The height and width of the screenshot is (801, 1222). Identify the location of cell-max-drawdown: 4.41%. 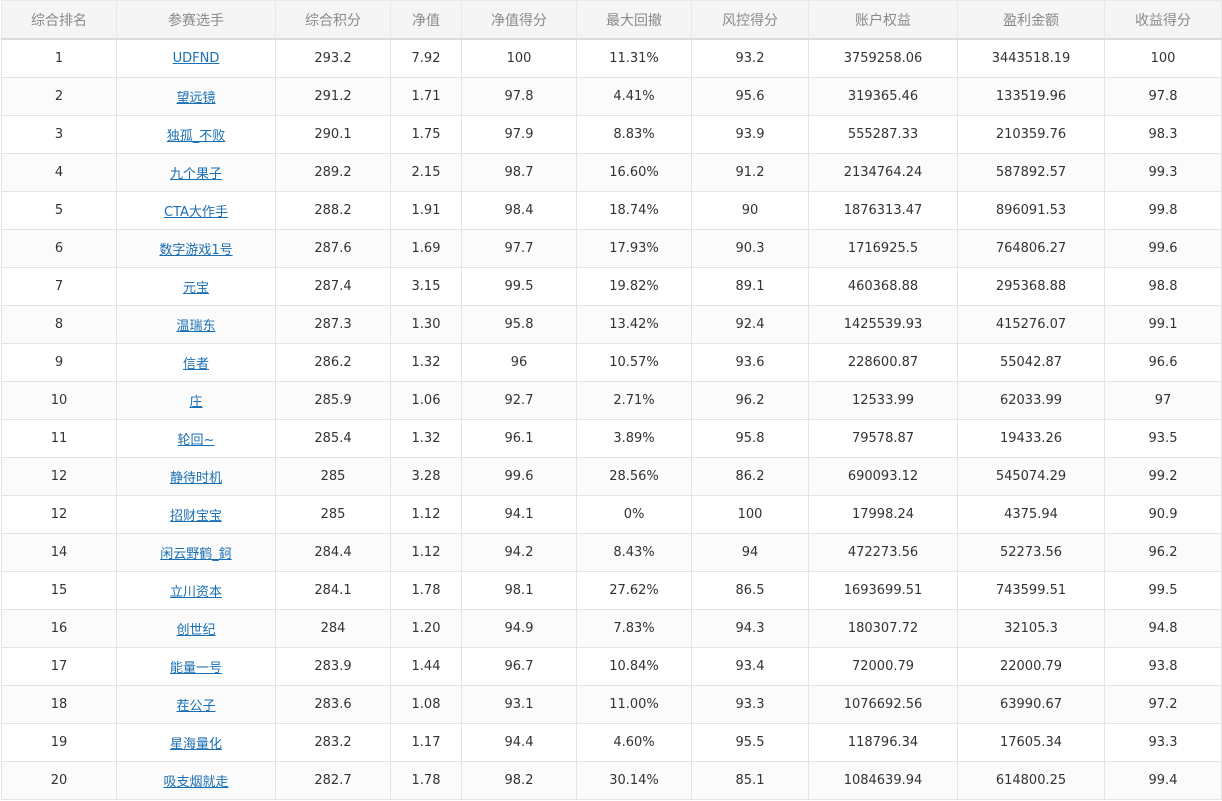
(634, 96).